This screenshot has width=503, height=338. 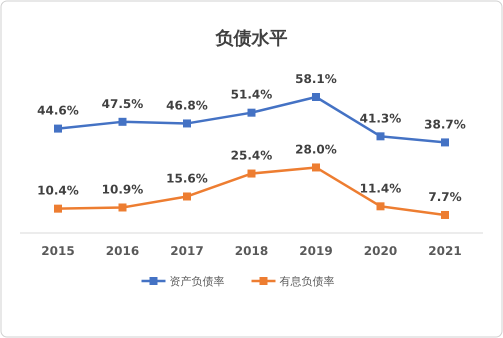 What do you see at coordinates (445, 251) in the screenshot?
I see `x-tick-label: 2021` at bounding box center [445, 251].